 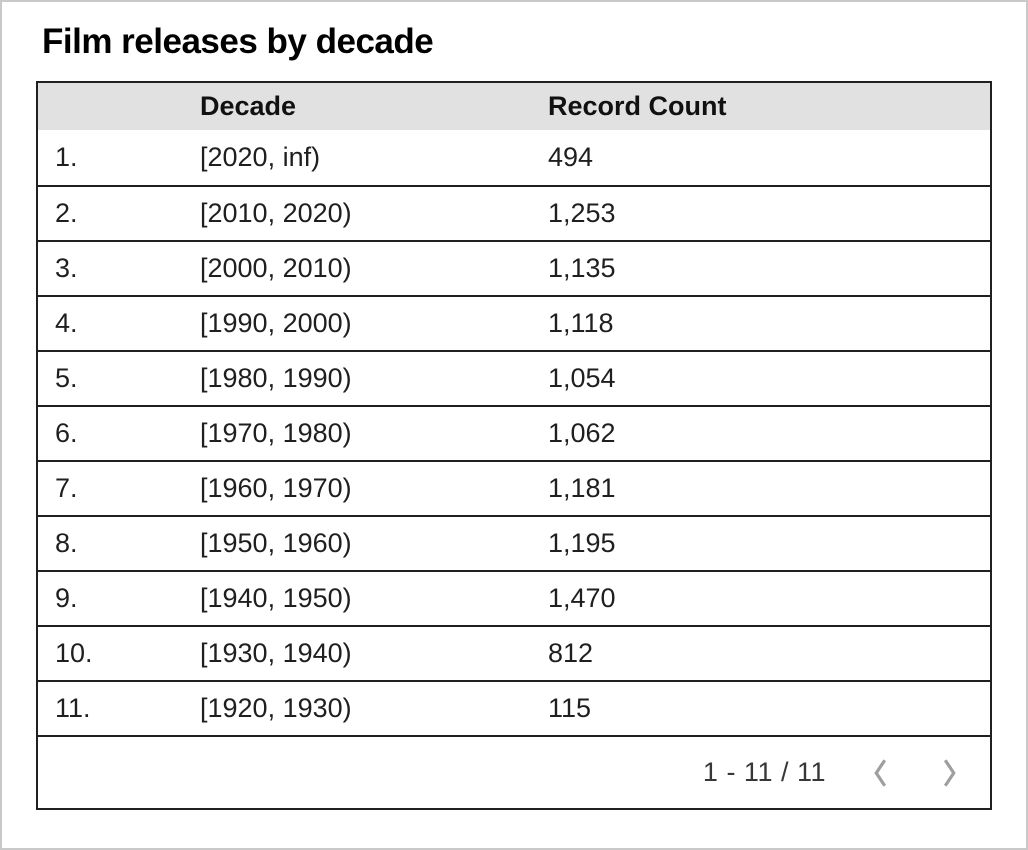 What do you see at coordinates (276, 708) in the screenshot?
I see `row-decade: [1920, 1930)` at bounding box center [276, 708].